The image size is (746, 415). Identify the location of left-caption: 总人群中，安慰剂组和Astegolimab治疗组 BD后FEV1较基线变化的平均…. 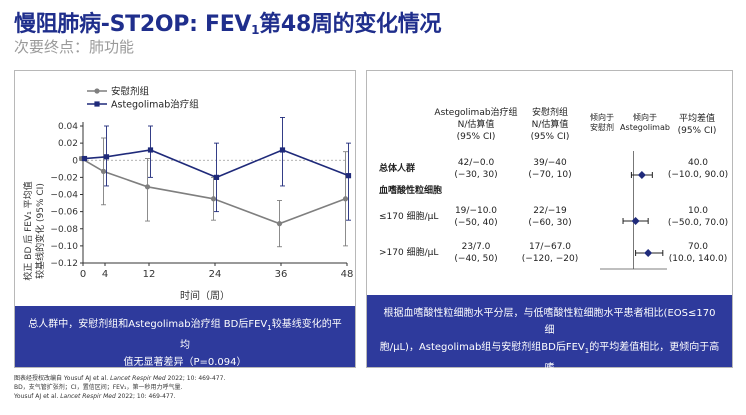
(185, 337).